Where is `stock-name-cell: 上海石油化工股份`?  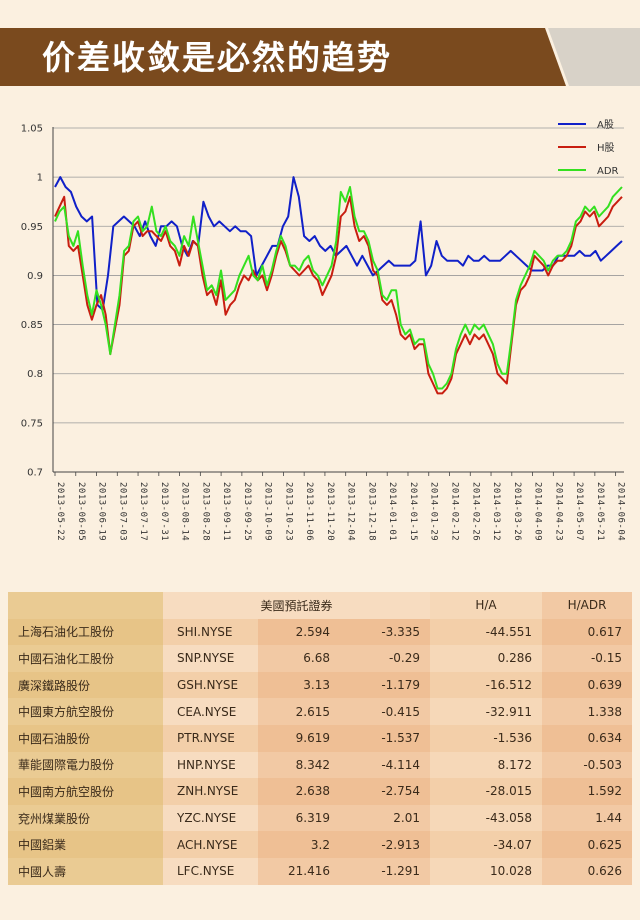 stock-name-cell: 上海石油化工股份 is located at coordinates (85, 632).